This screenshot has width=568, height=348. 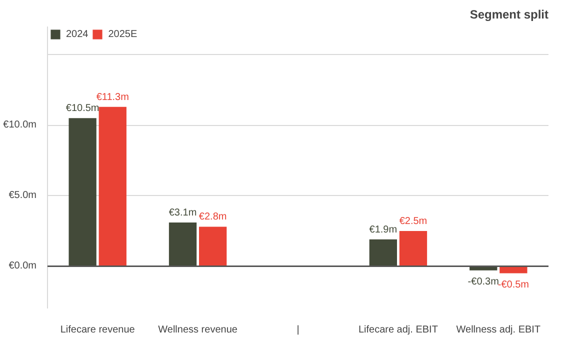 What do you see at coordinates (112, 97) in the screenshot?
I see `data-label: €11.3m` at bounding box center [112, 97].